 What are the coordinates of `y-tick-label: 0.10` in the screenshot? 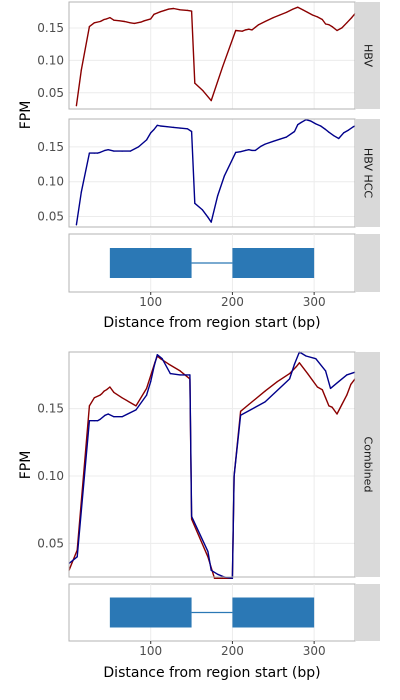 It's located at (50, 476).